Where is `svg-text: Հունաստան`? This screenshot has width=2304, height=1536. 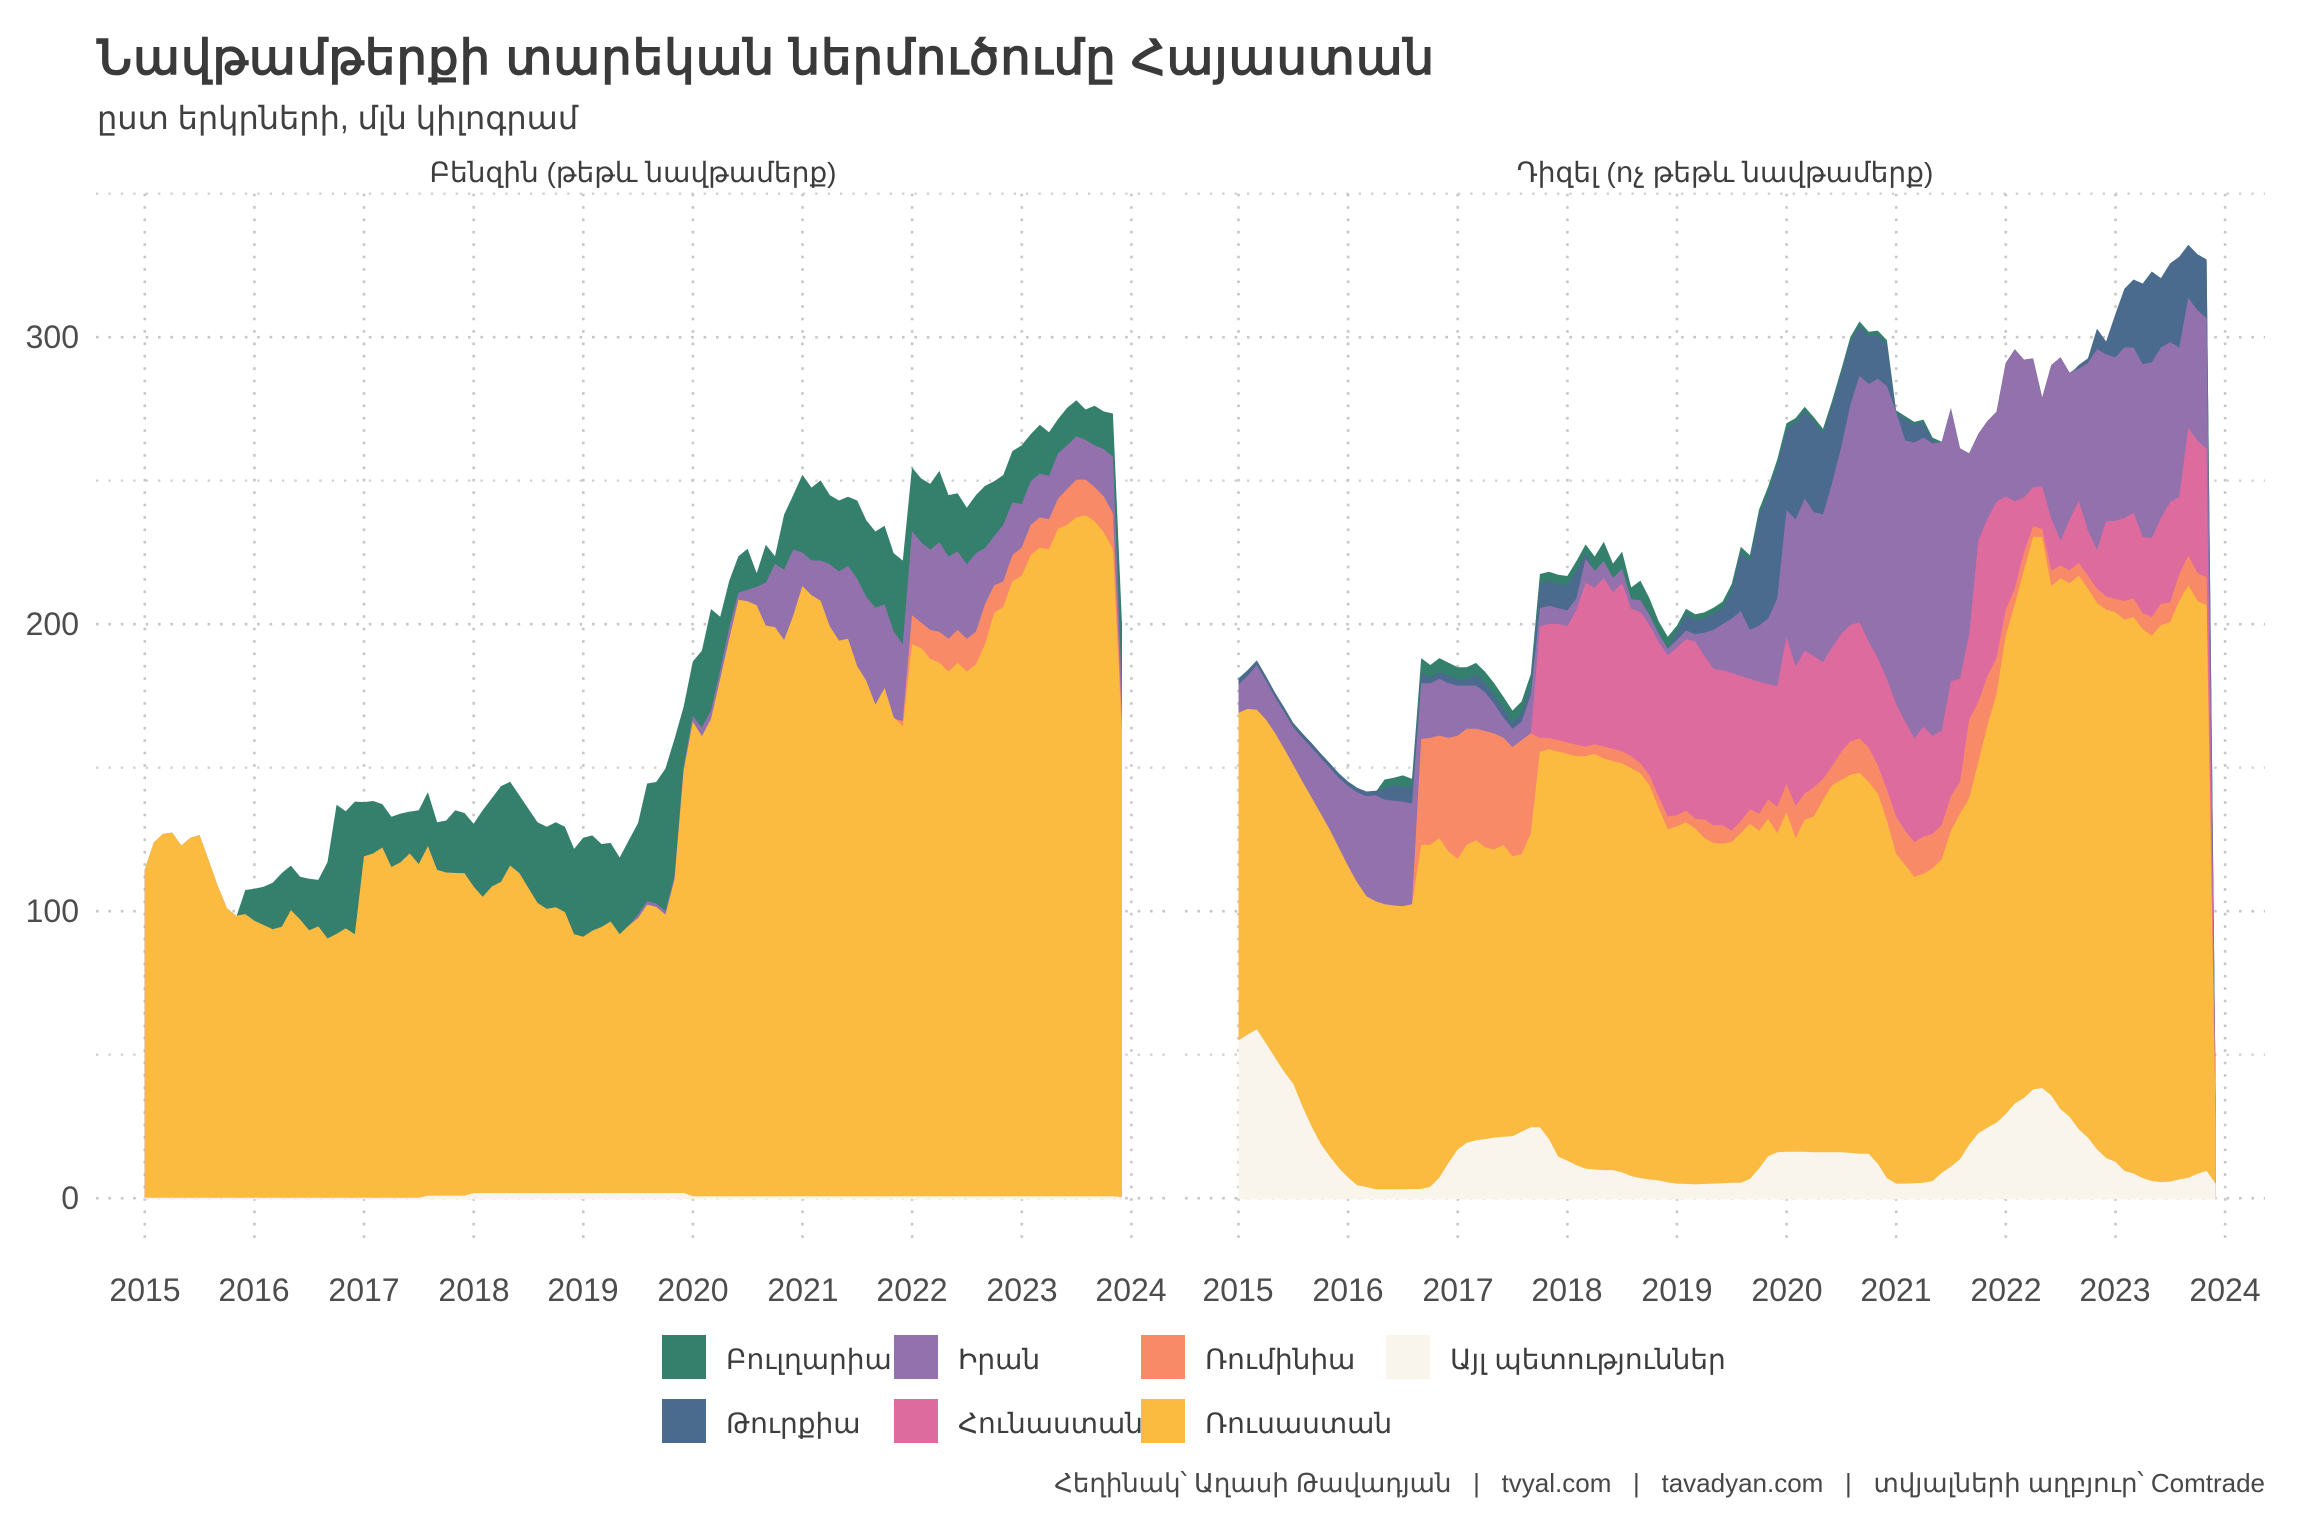
svg-text: Հունաստան is located at coordinates (1050, 1423).